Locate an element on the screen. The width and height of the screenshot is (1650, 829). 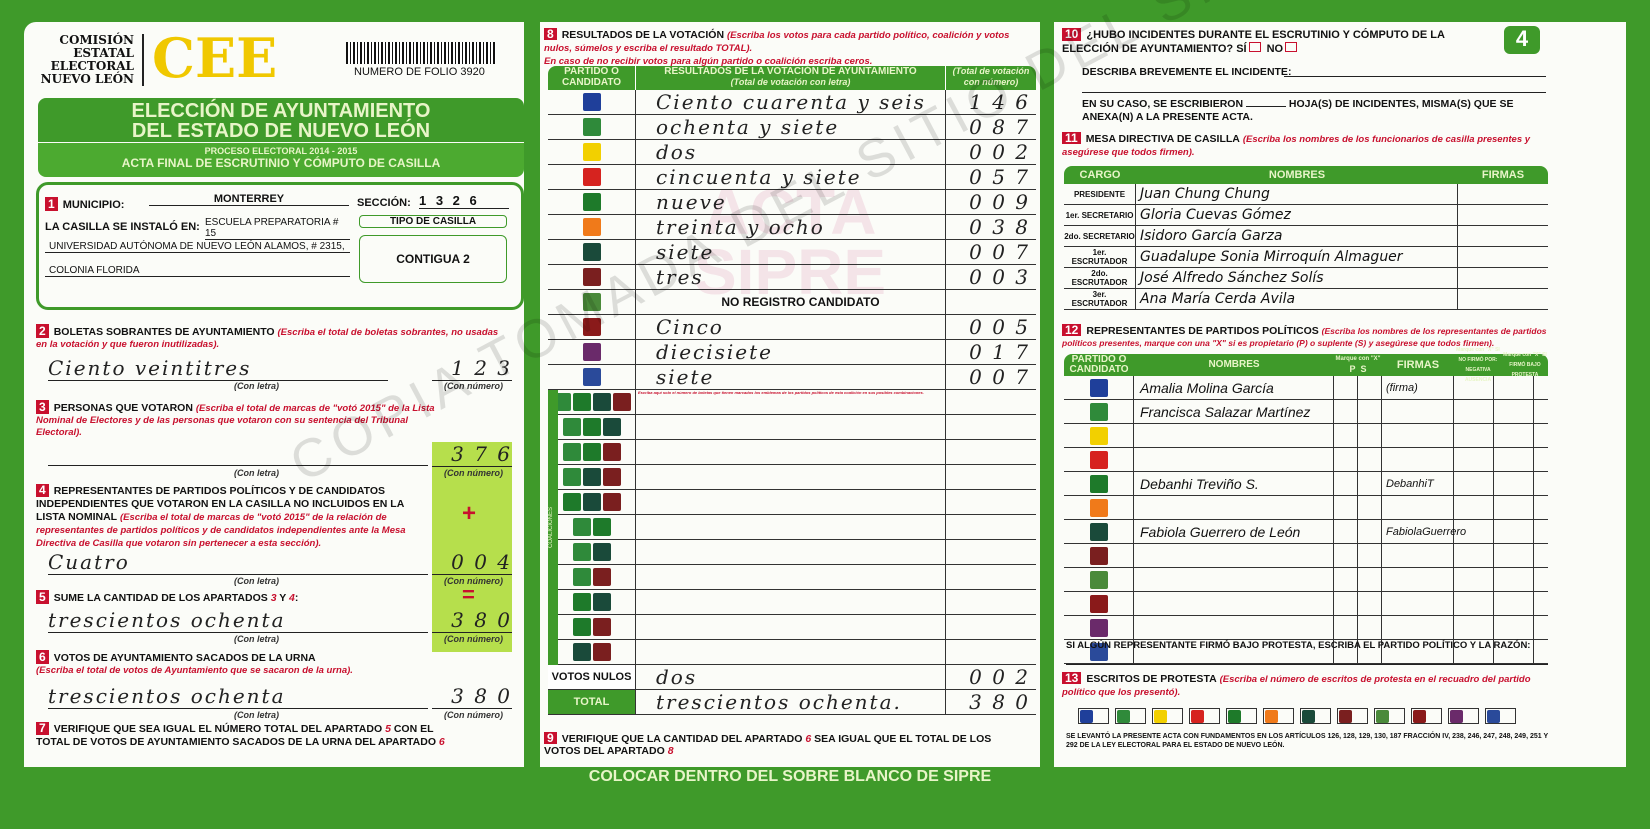
votes-letra: nueve is located at coordinates (791, 202).